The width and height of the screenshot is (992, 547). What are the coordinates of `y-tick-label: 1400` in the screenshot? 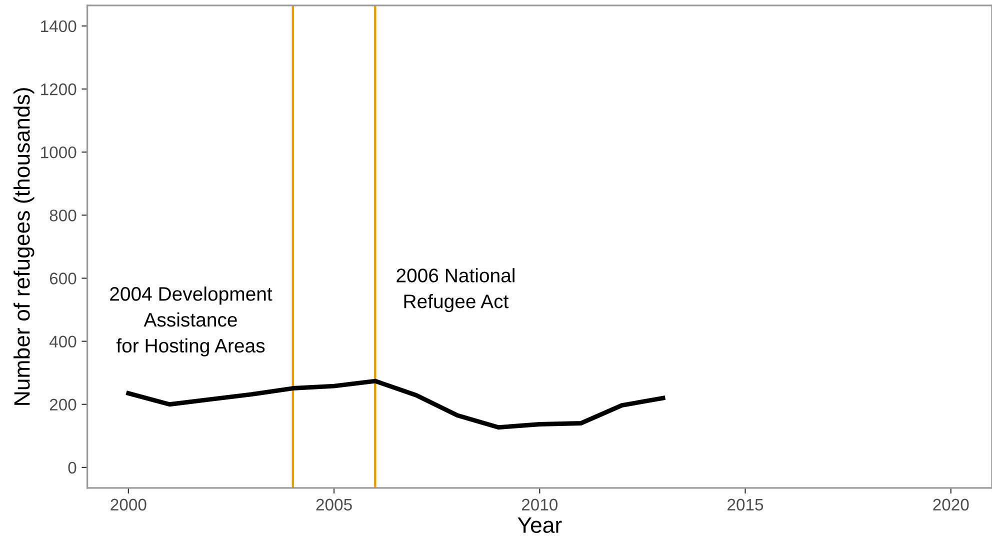 It's located at (58, 26).